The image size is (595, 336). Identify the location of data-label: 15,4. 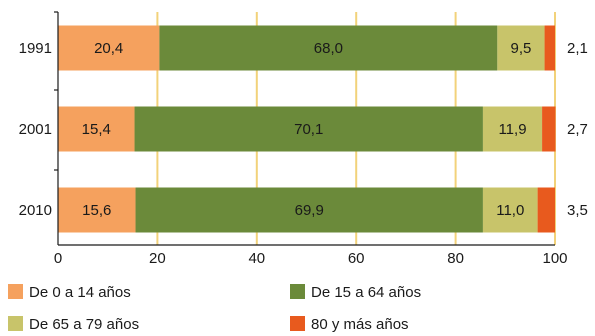
(96, 129).